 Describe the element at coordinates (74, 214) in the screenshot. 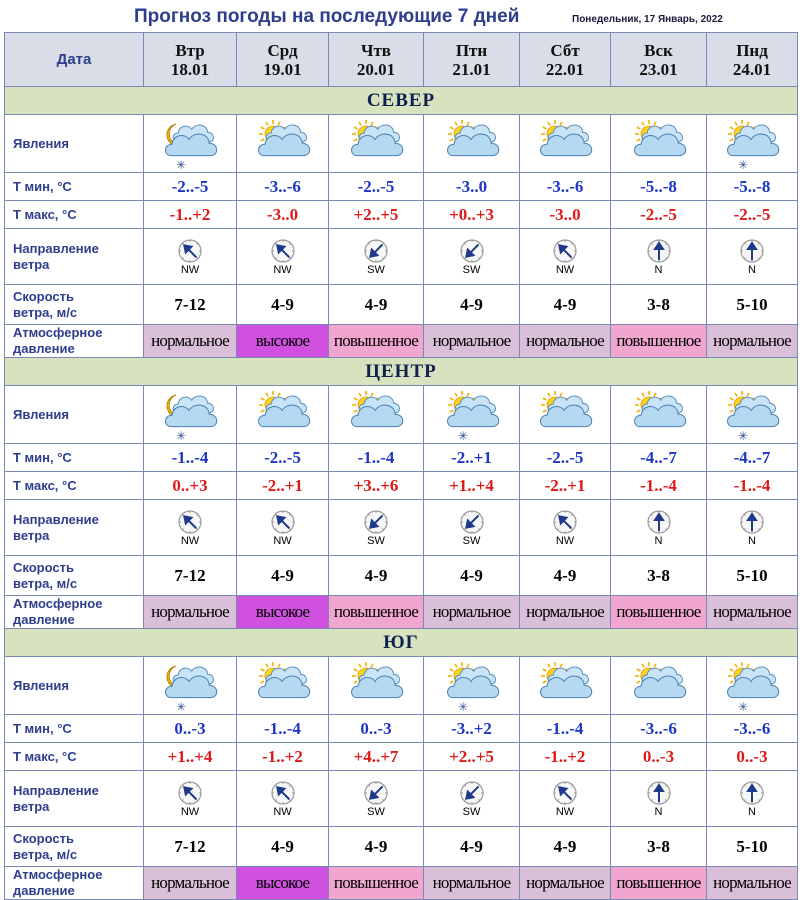

I see `row-label: Т макс, °С` at that location.